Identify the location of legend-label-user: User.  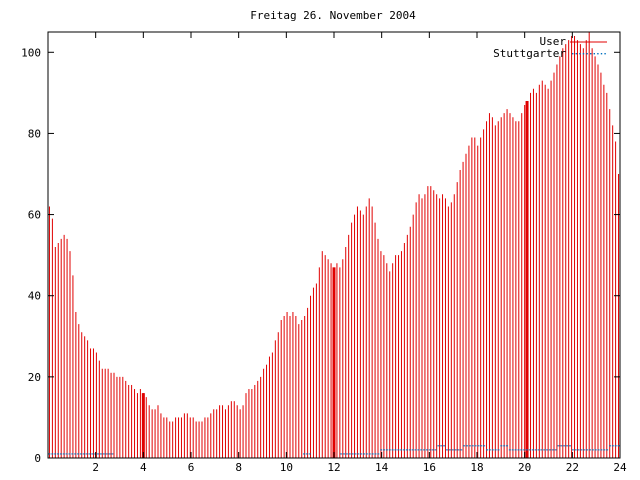
(553, 41).